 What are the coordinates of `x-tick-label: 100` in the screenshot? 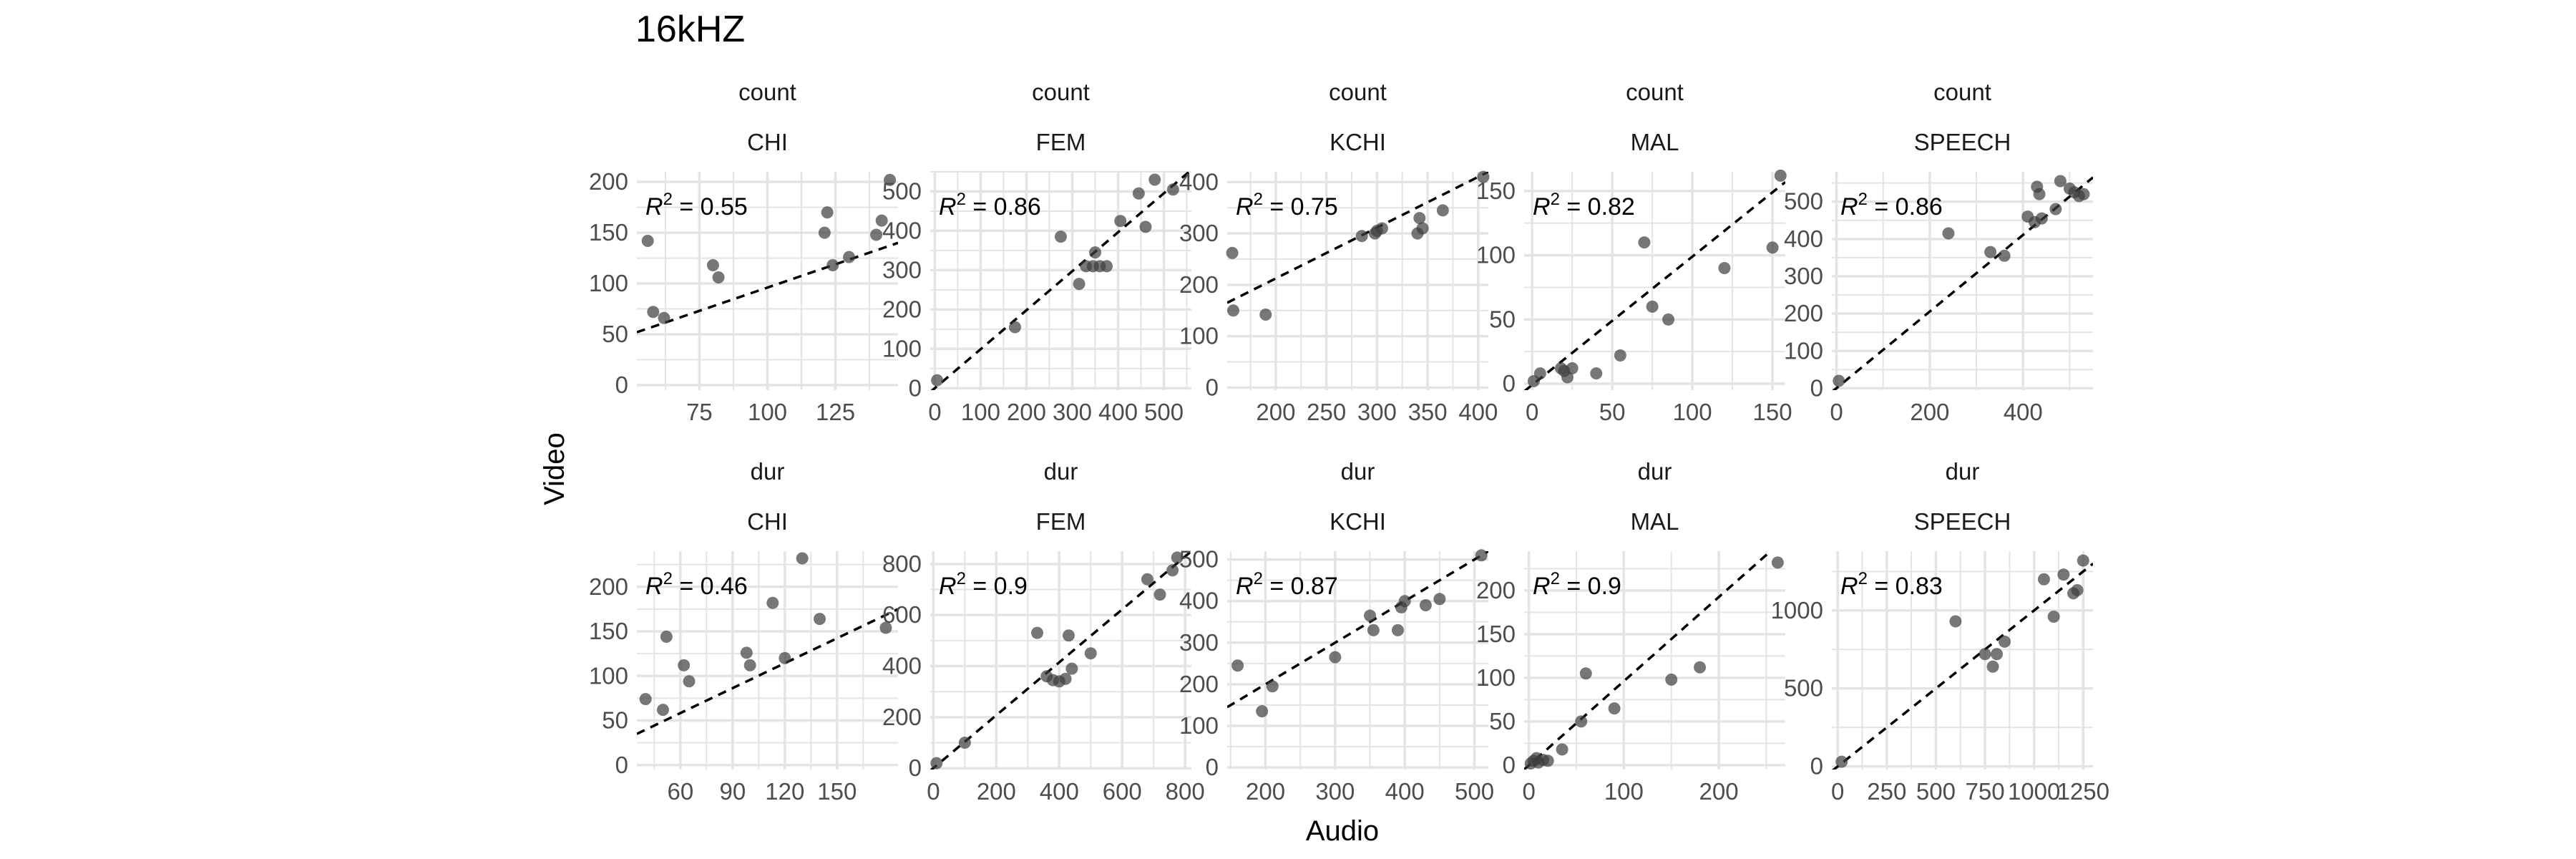 It's located at (1624, 791).